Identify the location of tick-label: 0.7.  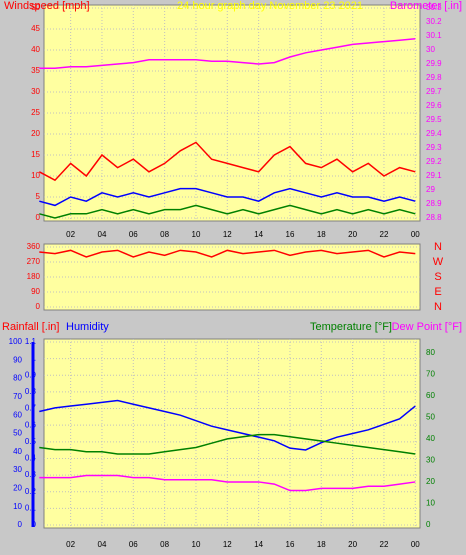
(31, 408).